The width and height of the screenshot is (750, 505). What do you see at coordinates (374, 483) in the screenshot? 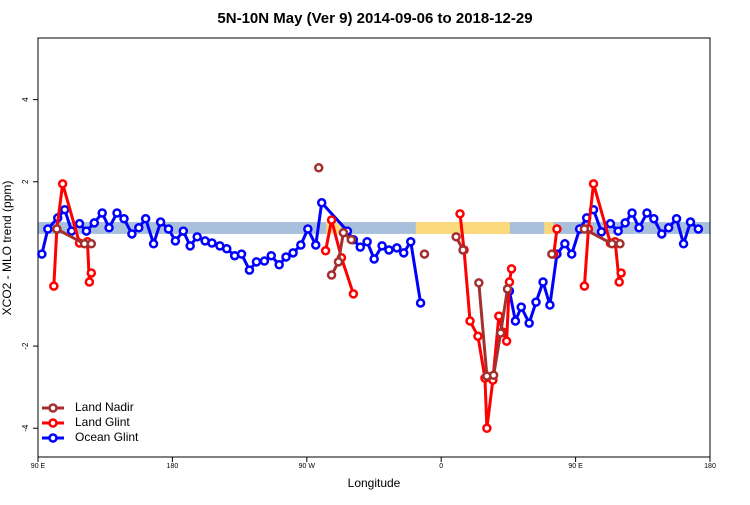
I see `x-axis-label: Longitude` at bounding box center [374, 483].